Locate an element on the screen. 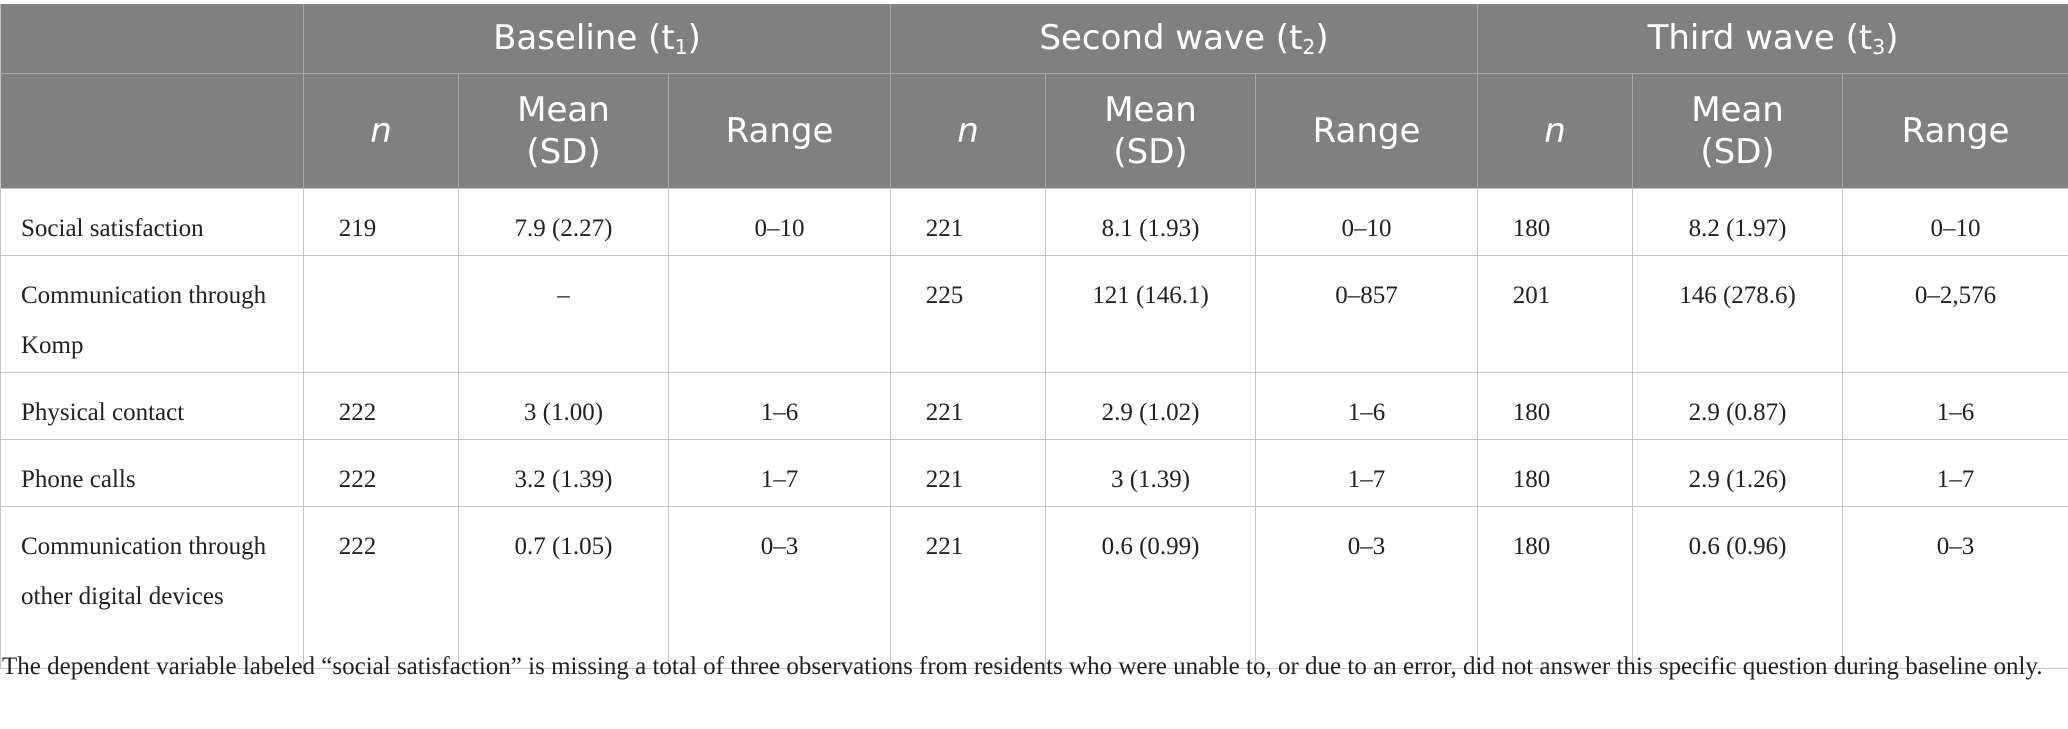 This screenshot has width=2068, height=729. cell-mean: 7.9 (2.27) is located at coordinates (563, 222).